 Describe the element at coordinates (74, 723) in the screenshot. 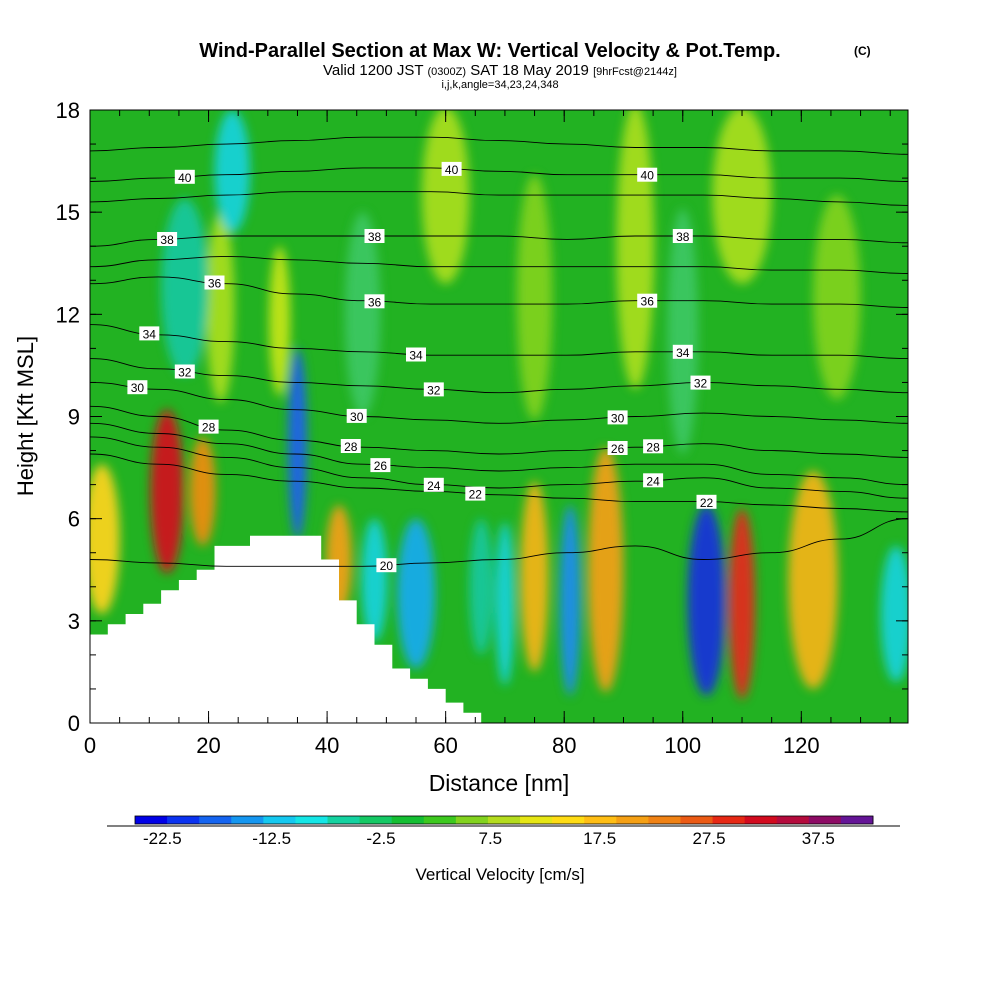

I see `y-tick-label: 0` at that location.